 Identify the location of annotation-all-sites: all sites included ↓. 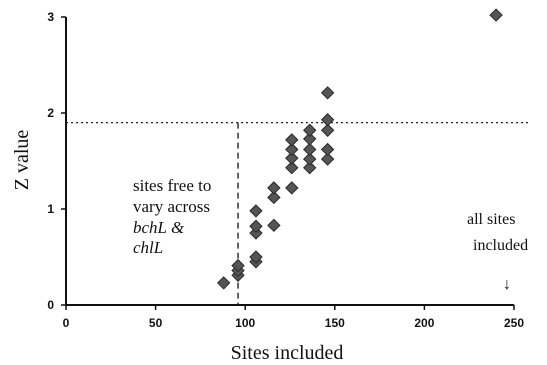
(497, 252).